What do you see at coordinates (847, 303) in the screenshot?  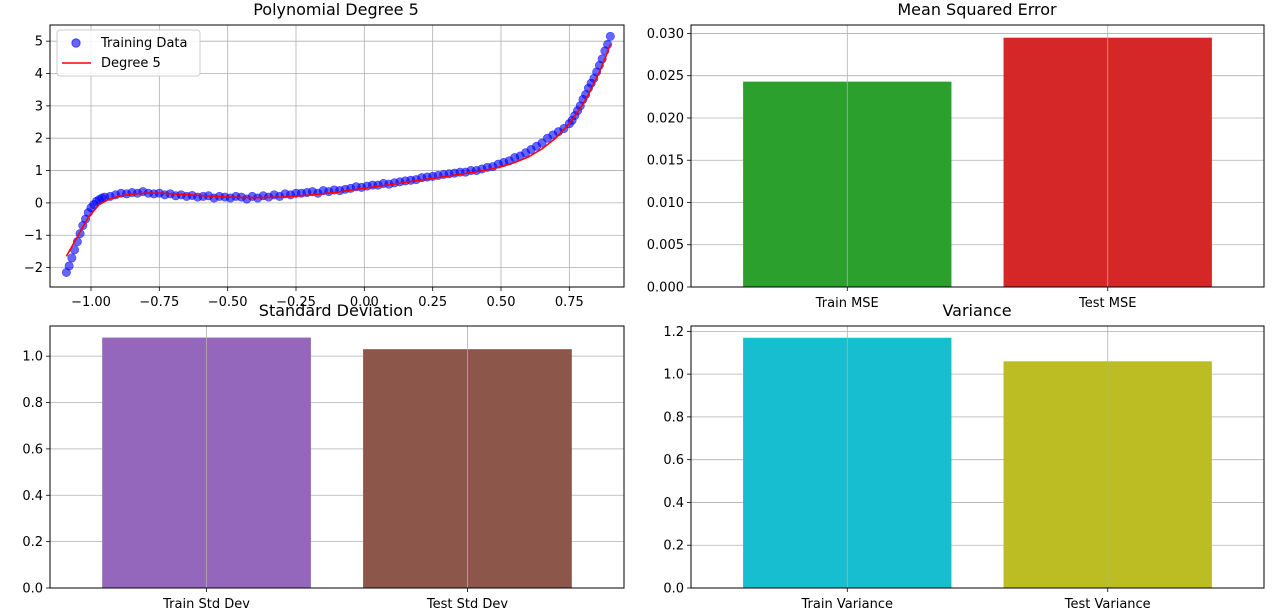 I see `x-tick-label: Train MSE` at bounding box center [847, 303].